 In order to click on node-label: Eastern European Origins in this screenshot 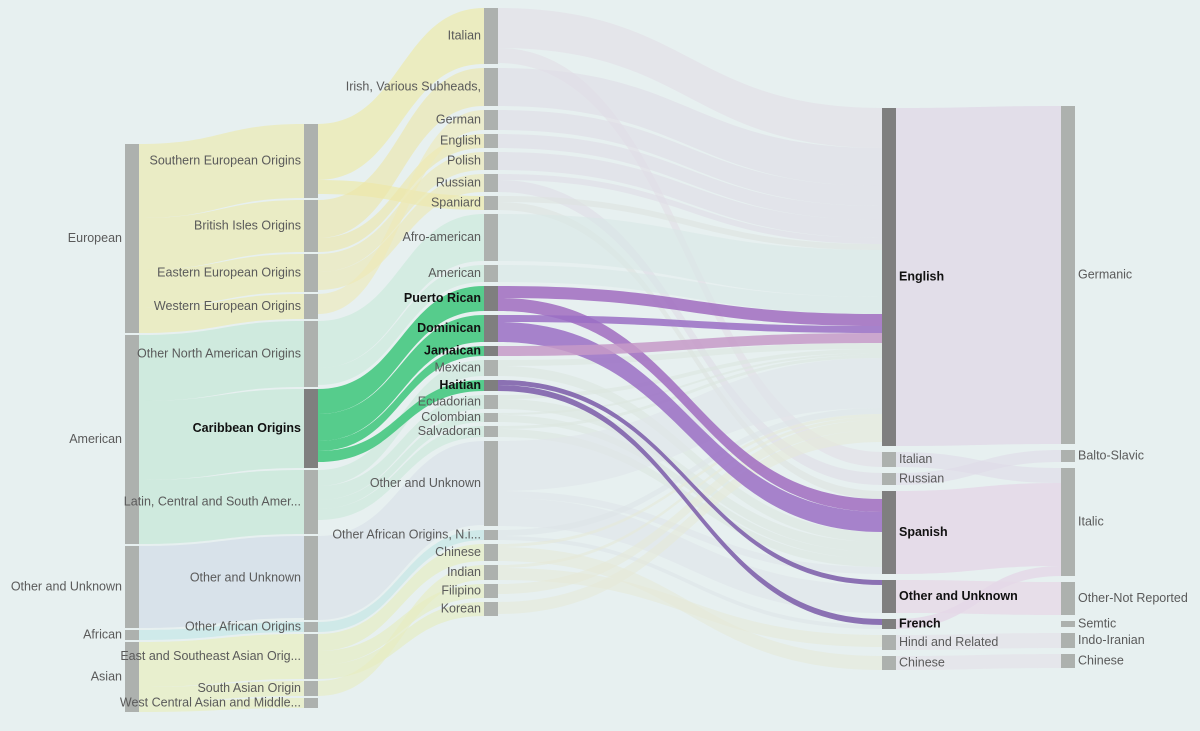, I will do `click(229, 272)`.